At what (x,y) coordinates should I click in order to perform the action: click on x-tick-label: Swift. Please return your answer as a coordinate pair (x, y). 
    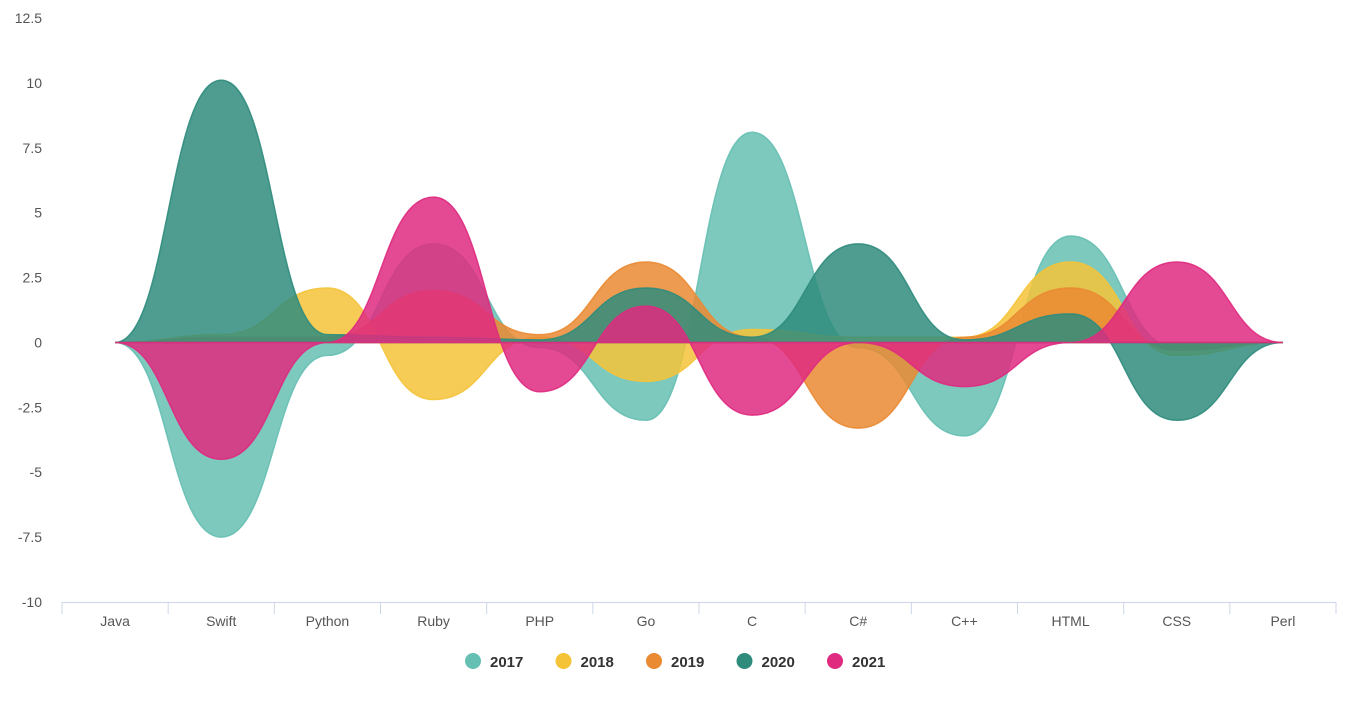
    Looking at the image, I should click on (221, 621).